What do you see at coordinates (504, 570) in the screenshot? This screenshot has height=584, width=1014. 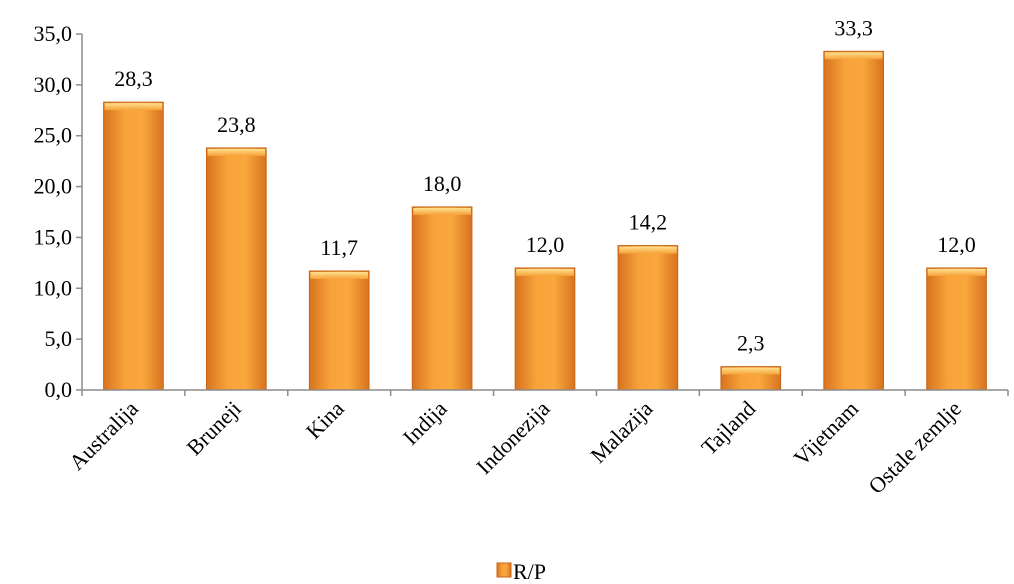 I see `legend-swatch-rp` at bounding box center [504, 570].